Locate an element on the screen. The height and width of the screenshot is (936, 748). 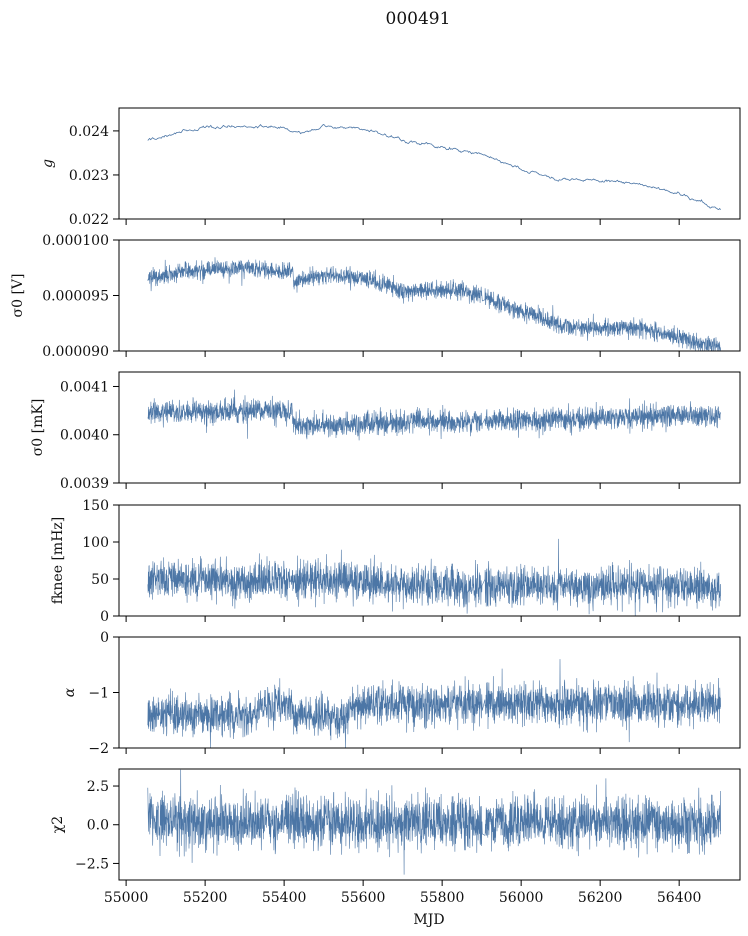
x-tick-label: 55400 is located at coordinates (284, 898).